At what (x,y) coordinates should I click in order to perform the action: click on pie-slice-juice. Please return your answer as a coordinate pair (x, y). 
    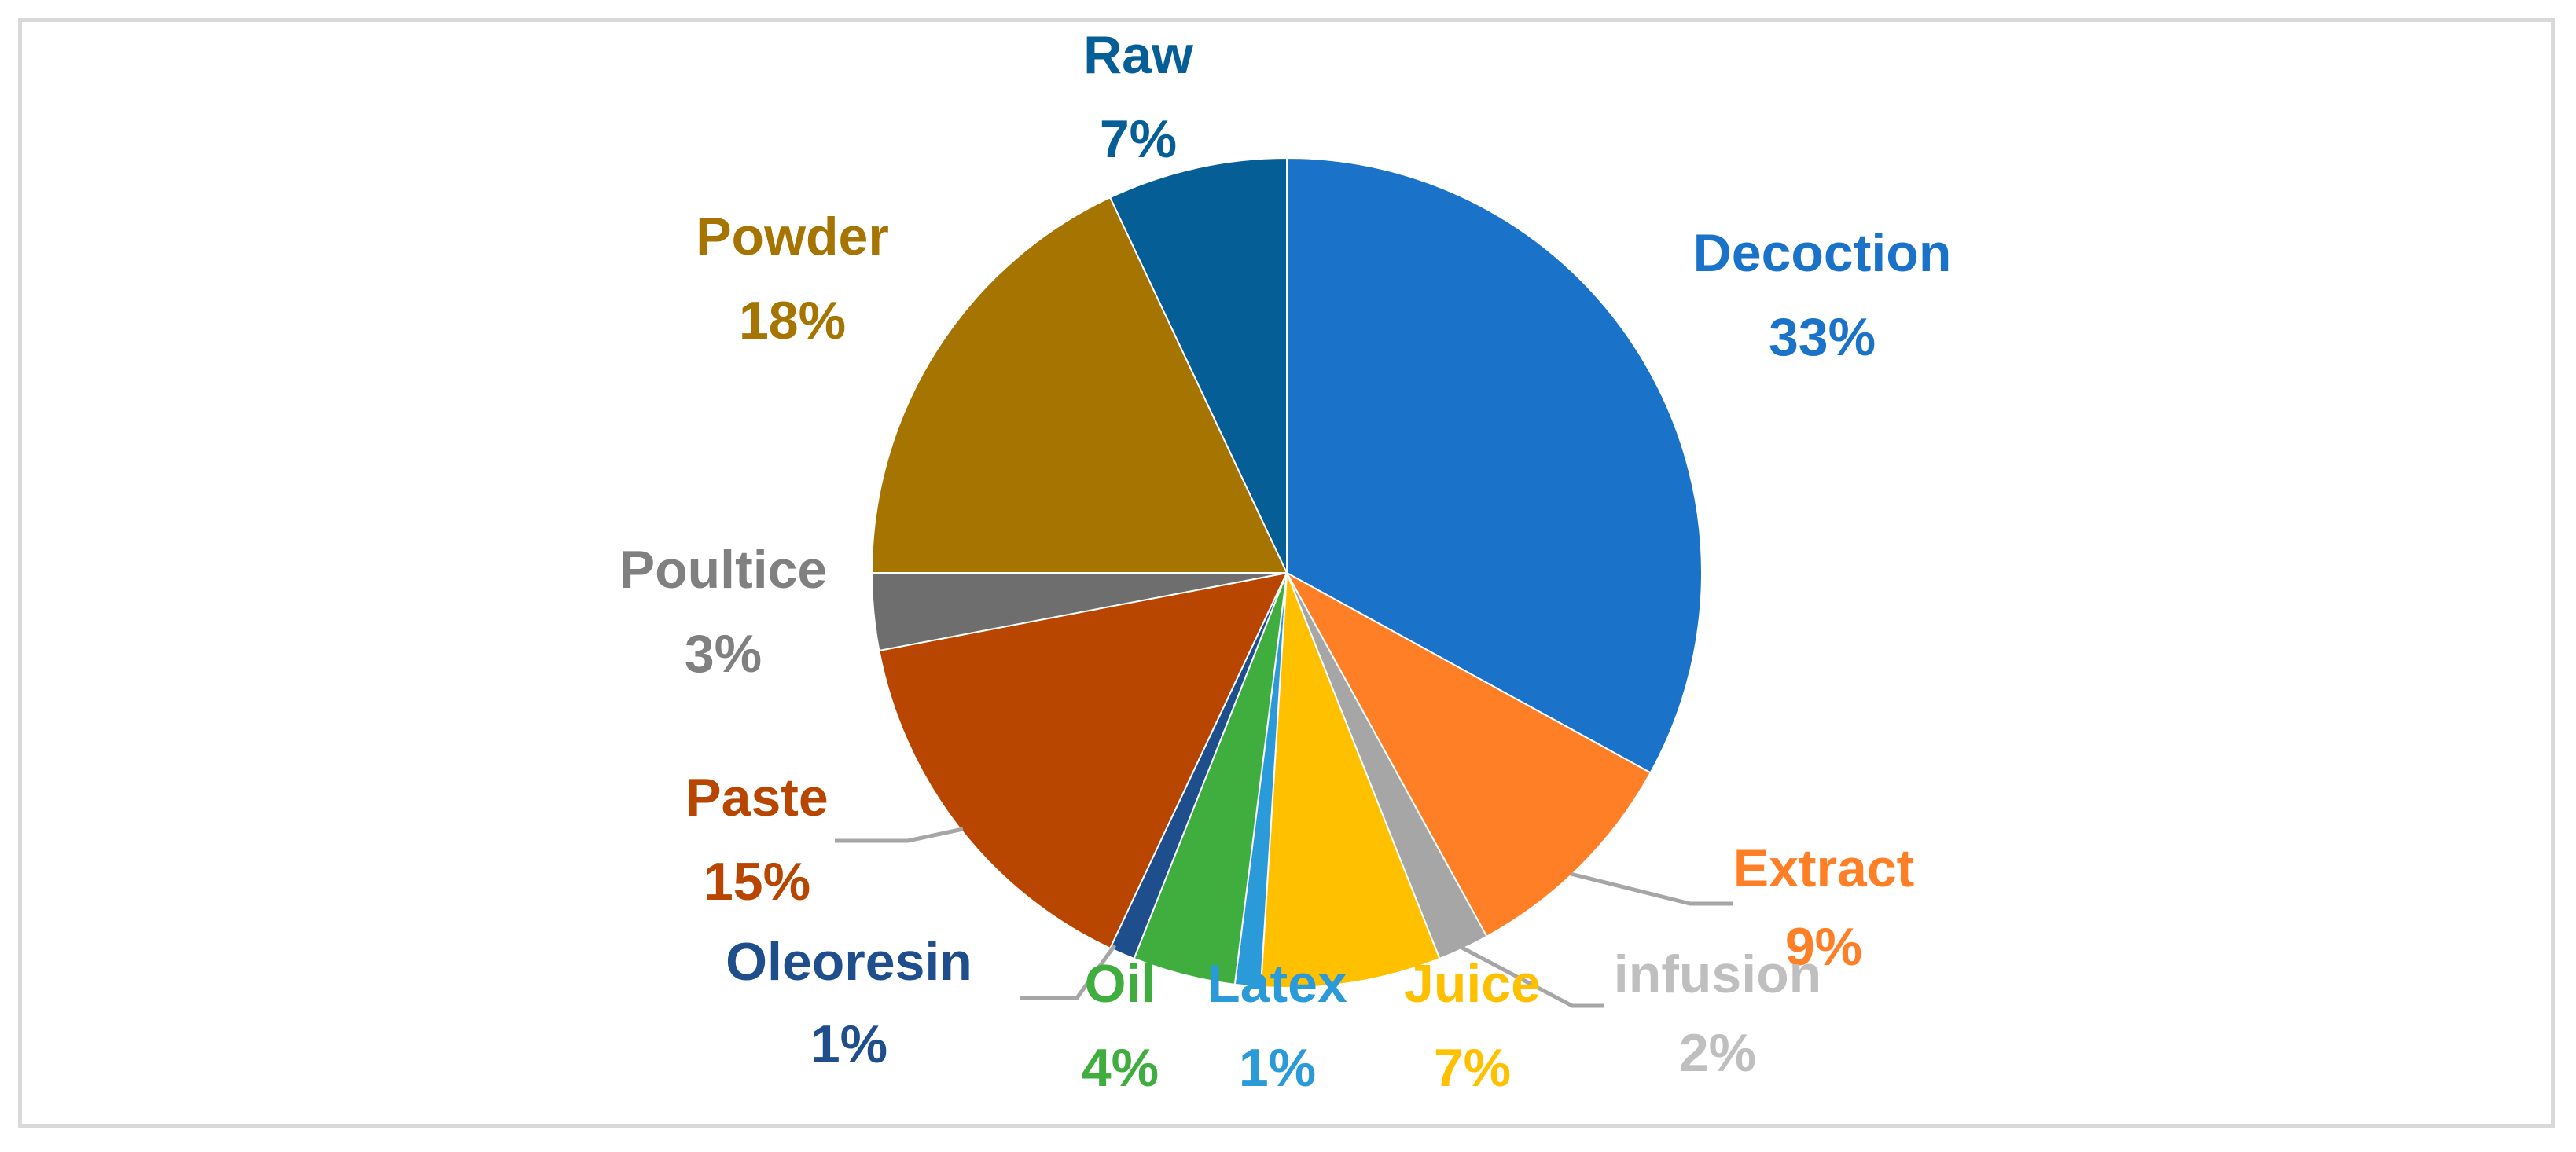
    Looking at the image, I should click on (1350, 780).